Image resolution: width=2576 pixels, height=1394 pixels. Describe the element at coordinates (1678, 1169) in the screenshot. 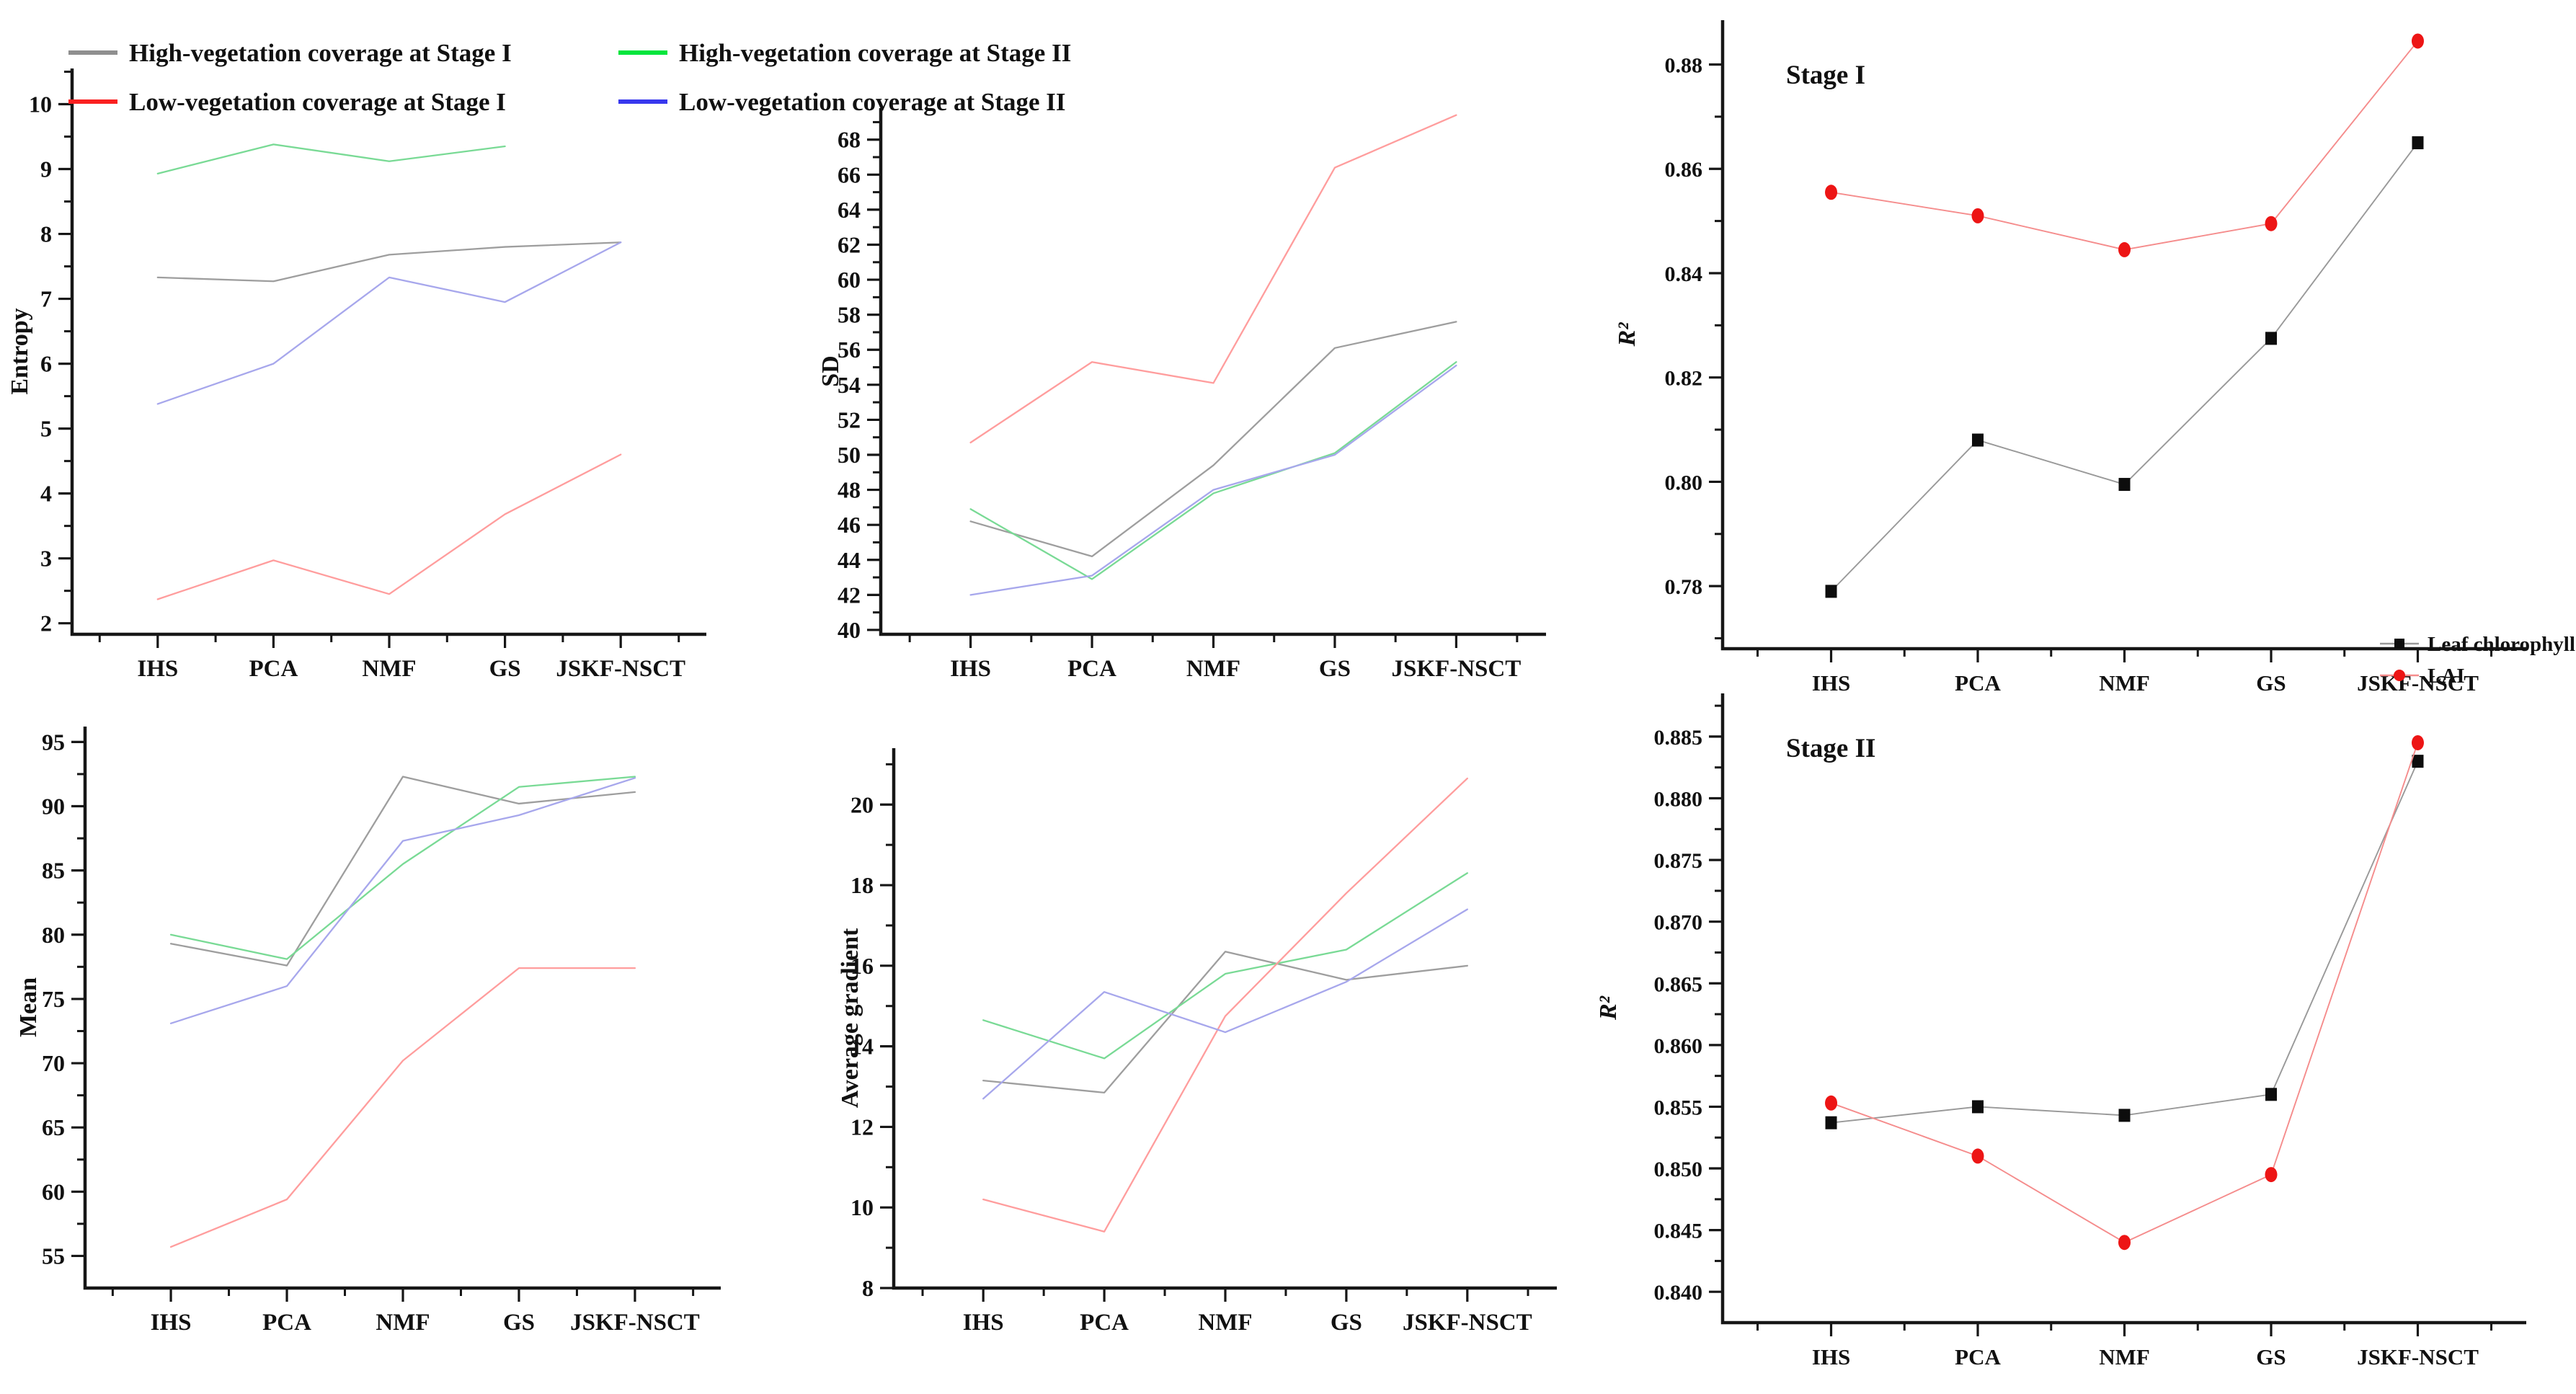

I see `y-tick-label: 0.850` at that location.